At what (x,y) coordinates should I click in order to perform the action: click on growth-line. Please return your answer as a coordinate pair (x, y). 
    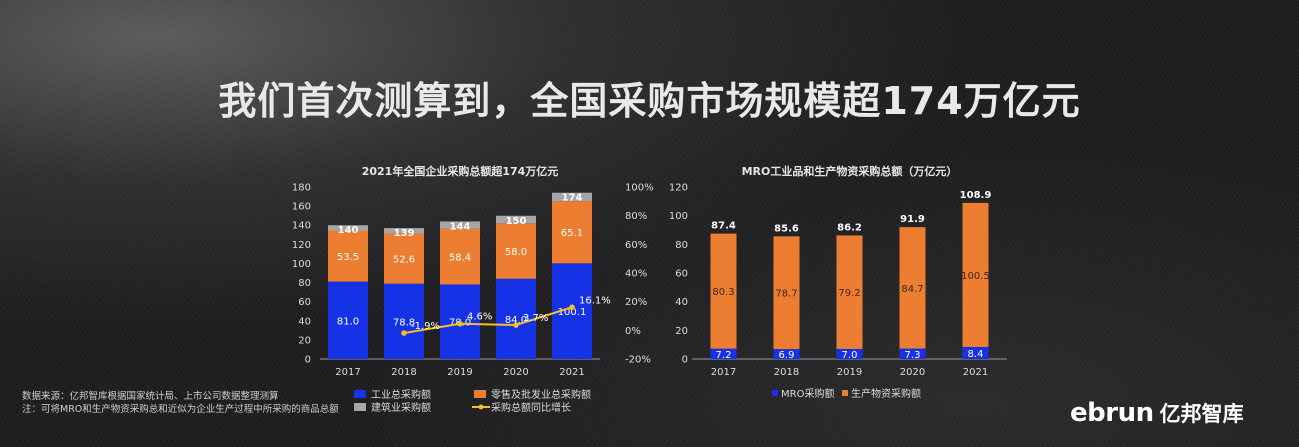
    Looking at the image, I should click on (488, 320).